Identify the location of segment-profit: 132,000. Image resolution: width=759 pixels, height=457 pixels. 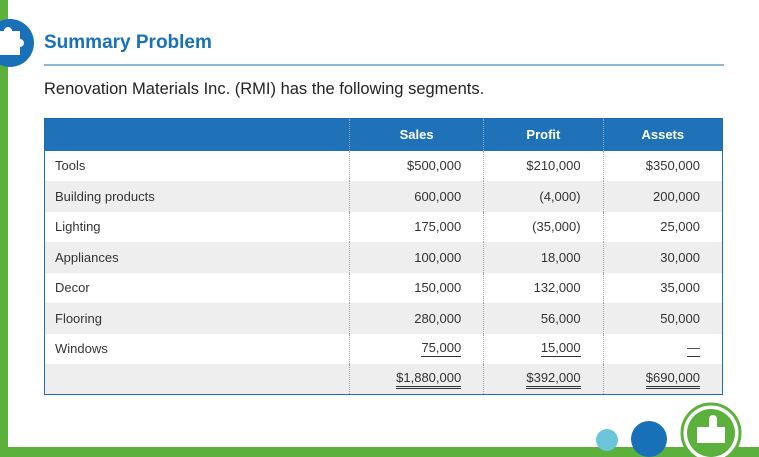
(543, 287).